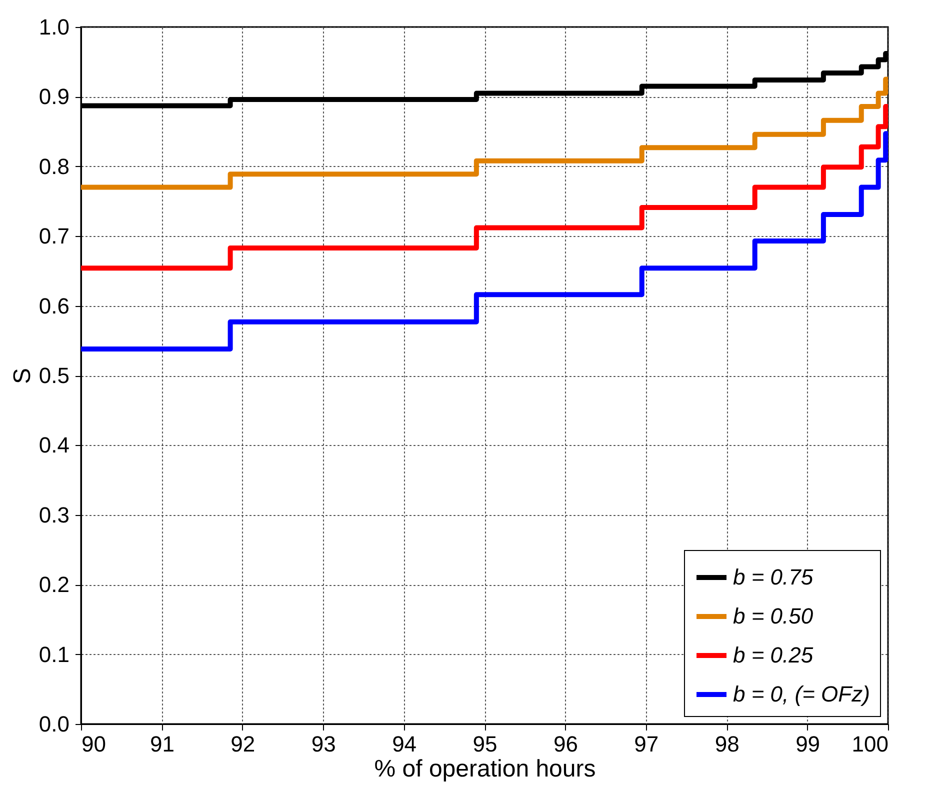  What do you see at coordinates (54, 375) in the screenshot?
I see `y-tick-label: 0.5` at bounding box center [54, 375].